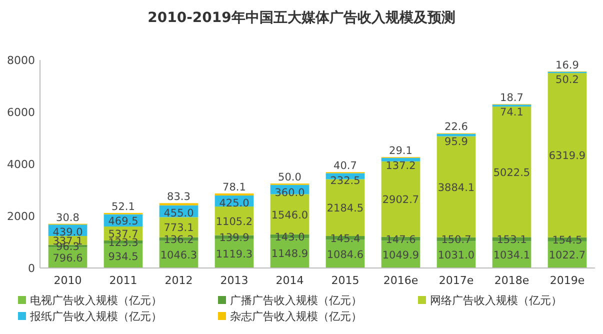 This screenshot has height=334, width=603. I want to click on data-label: 796.6, so click(68, 258).